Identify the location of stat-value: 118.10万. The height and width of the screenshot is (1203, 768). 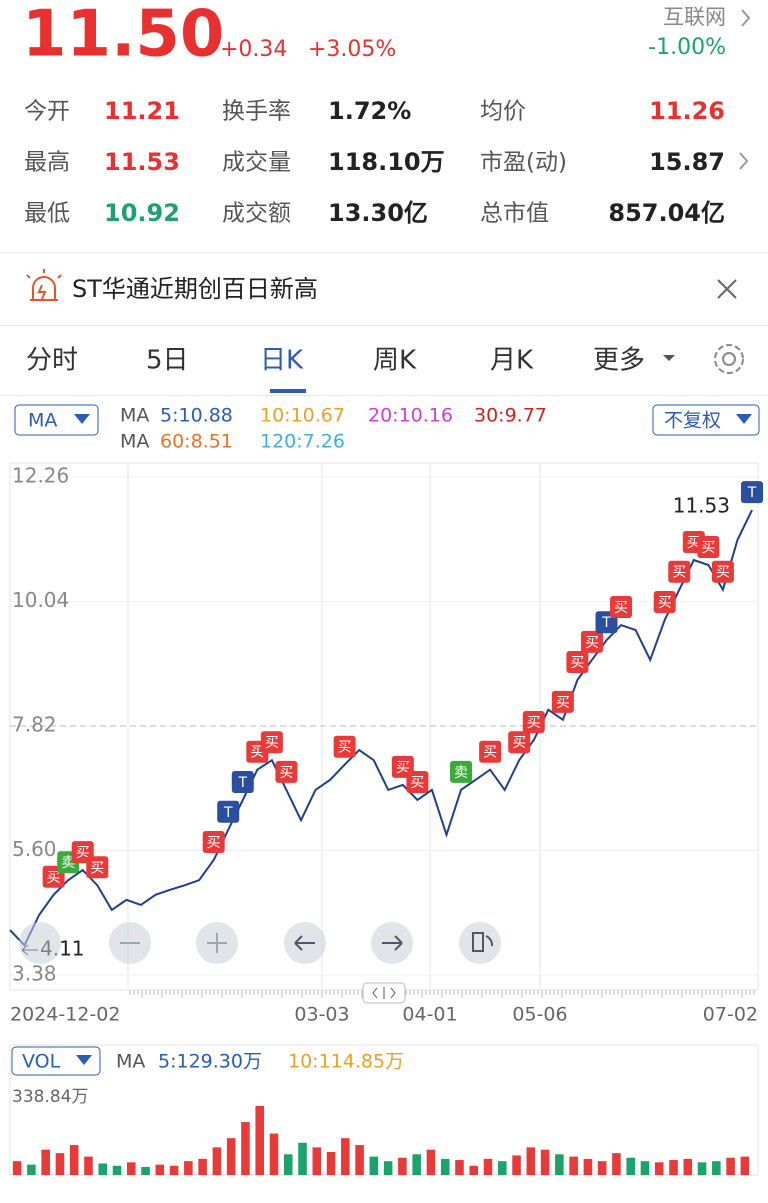
(386, 162).